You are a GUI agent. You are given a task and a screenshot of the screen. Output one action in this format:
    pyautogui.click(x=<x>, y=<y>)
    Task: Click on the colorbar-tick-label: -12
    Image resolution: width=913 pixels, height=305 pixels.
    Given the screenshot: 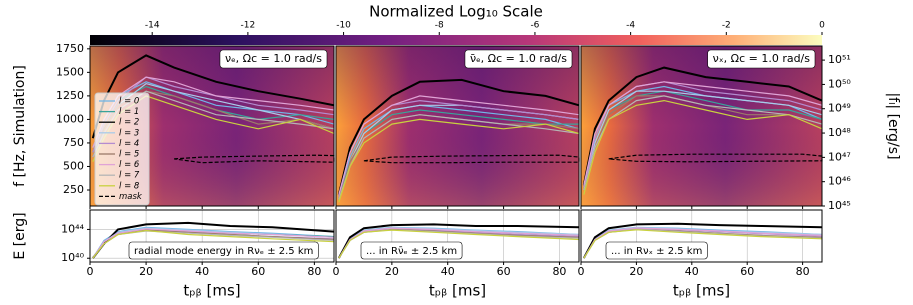 What is the action you would take?
    pyautogui.click(x=248, y=26)
    